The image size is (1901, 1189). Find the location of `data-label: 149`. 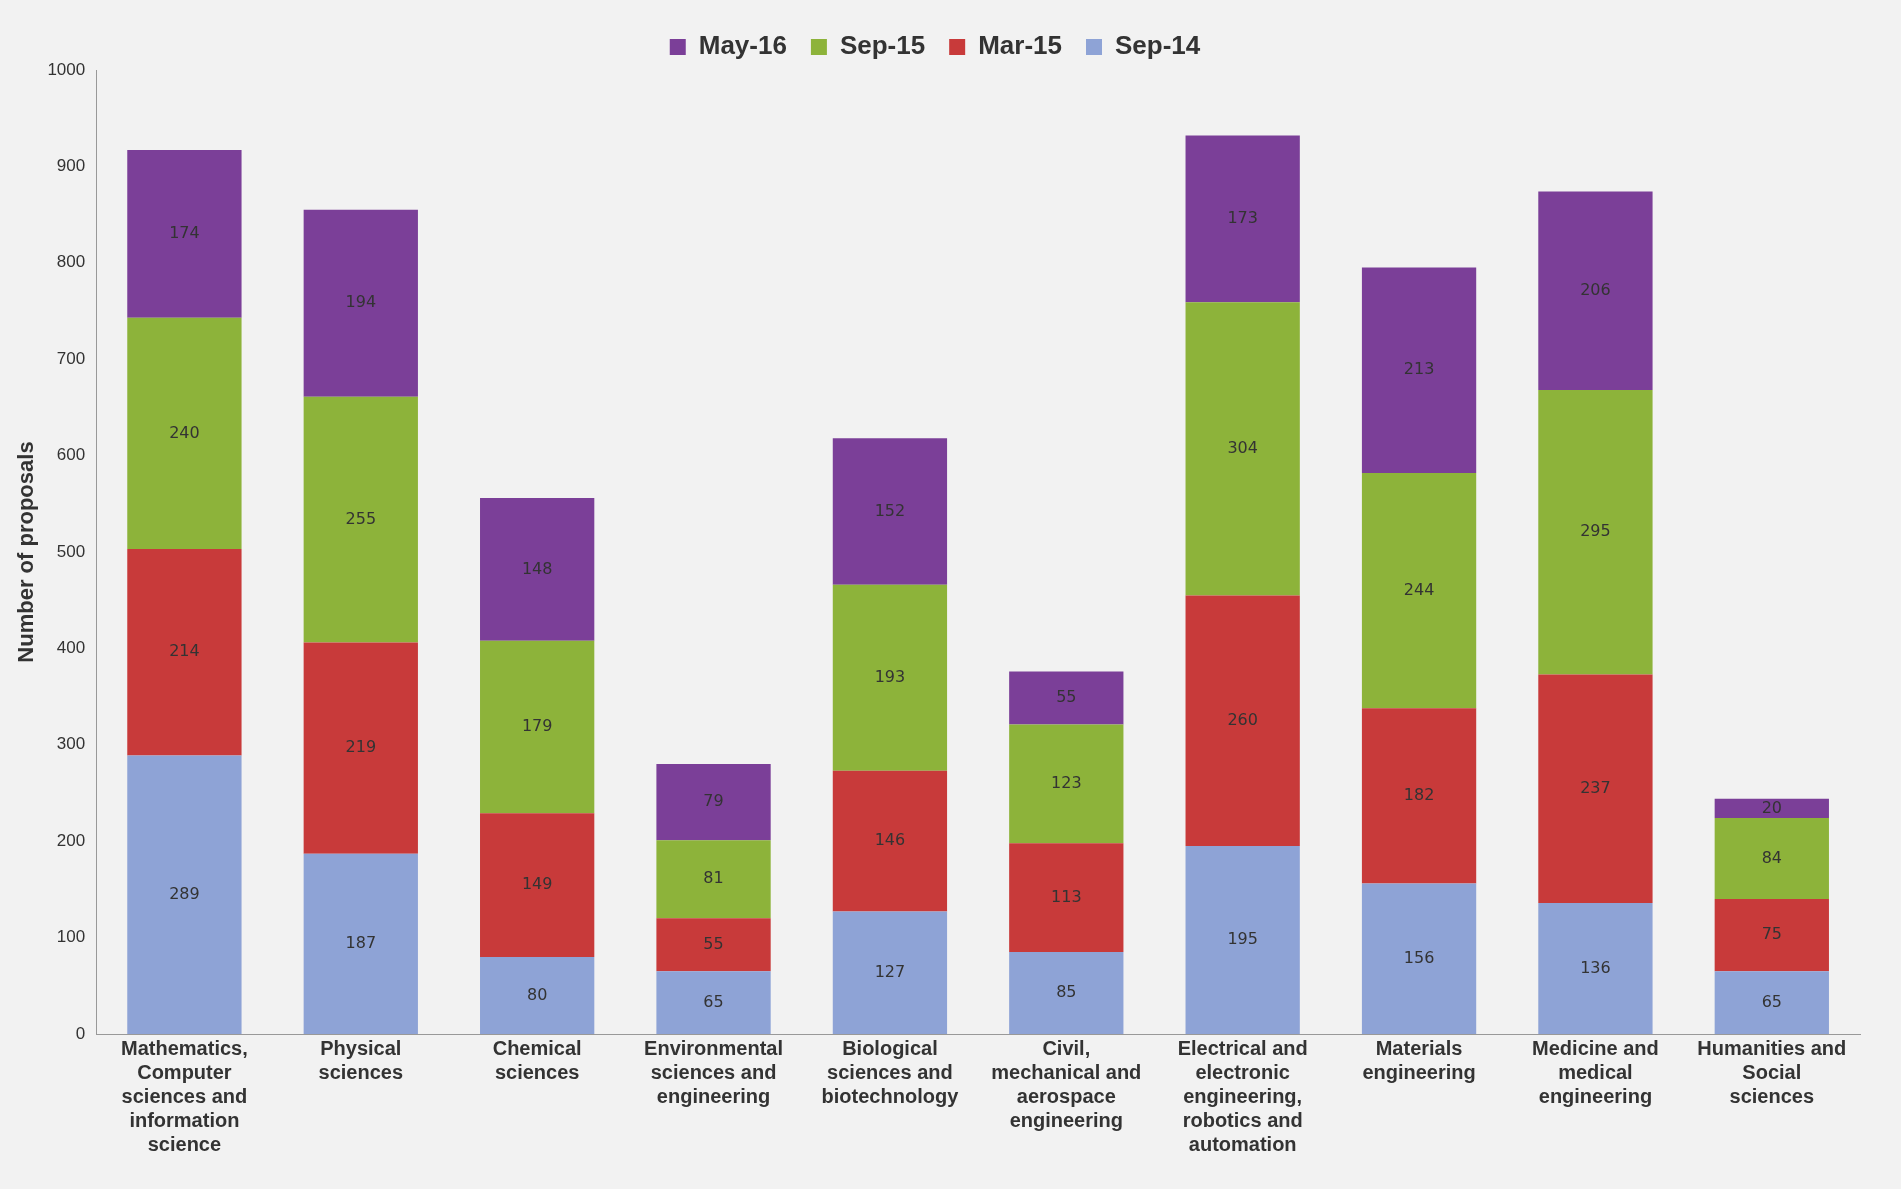

data-label: 149 is located at coordinates (537, 884).